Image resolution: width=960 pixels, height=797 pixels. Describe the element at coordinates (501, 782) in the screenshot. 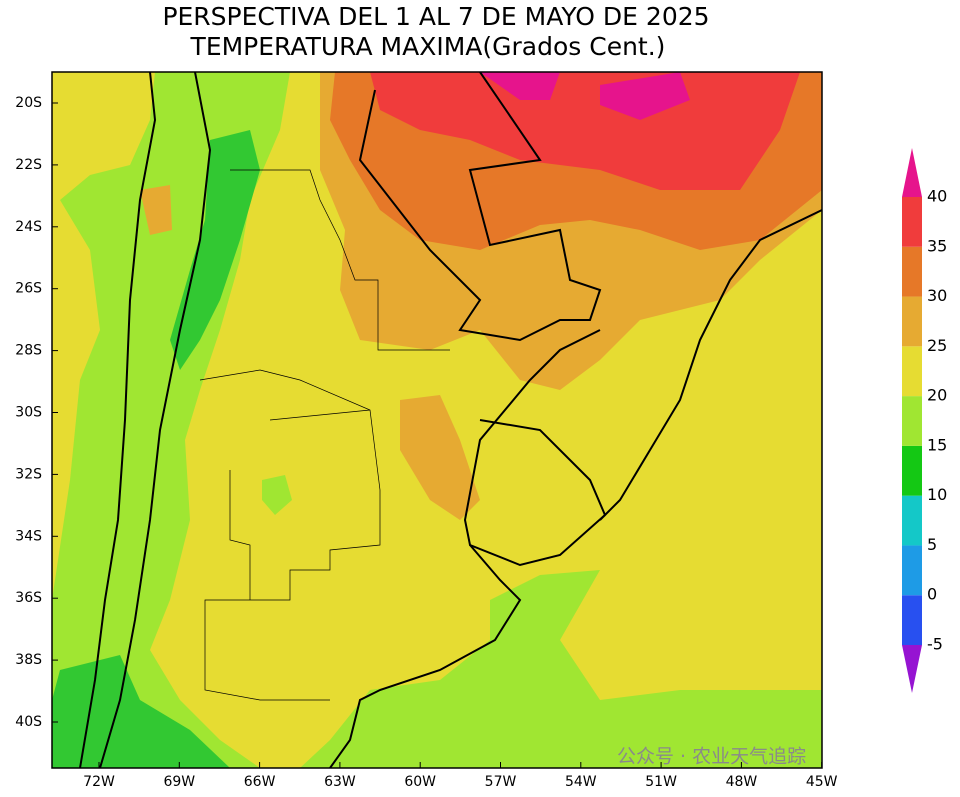

I see `lon-label: 57W` at that location.